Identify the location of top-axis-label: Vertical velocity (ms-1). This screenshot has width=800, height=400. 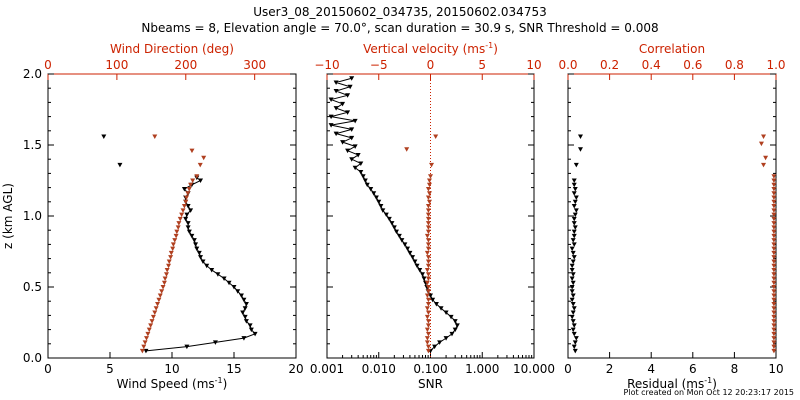
(430, 48).